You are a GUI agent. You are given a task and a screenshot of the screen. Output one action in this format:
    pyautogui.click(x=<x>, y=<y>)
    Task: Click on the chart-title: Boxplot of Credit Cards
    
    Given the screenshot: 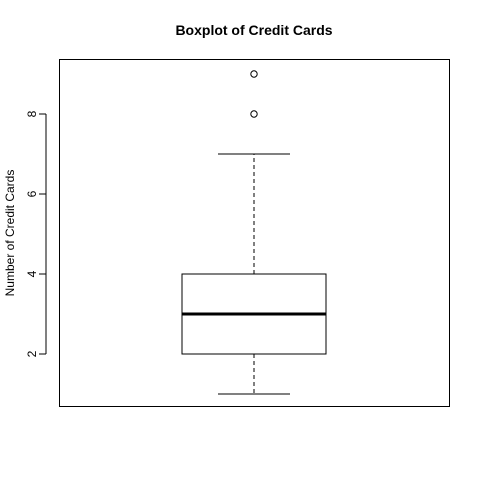 What is the action you would take?
    pyautogui.click(x=253, y=30)
    